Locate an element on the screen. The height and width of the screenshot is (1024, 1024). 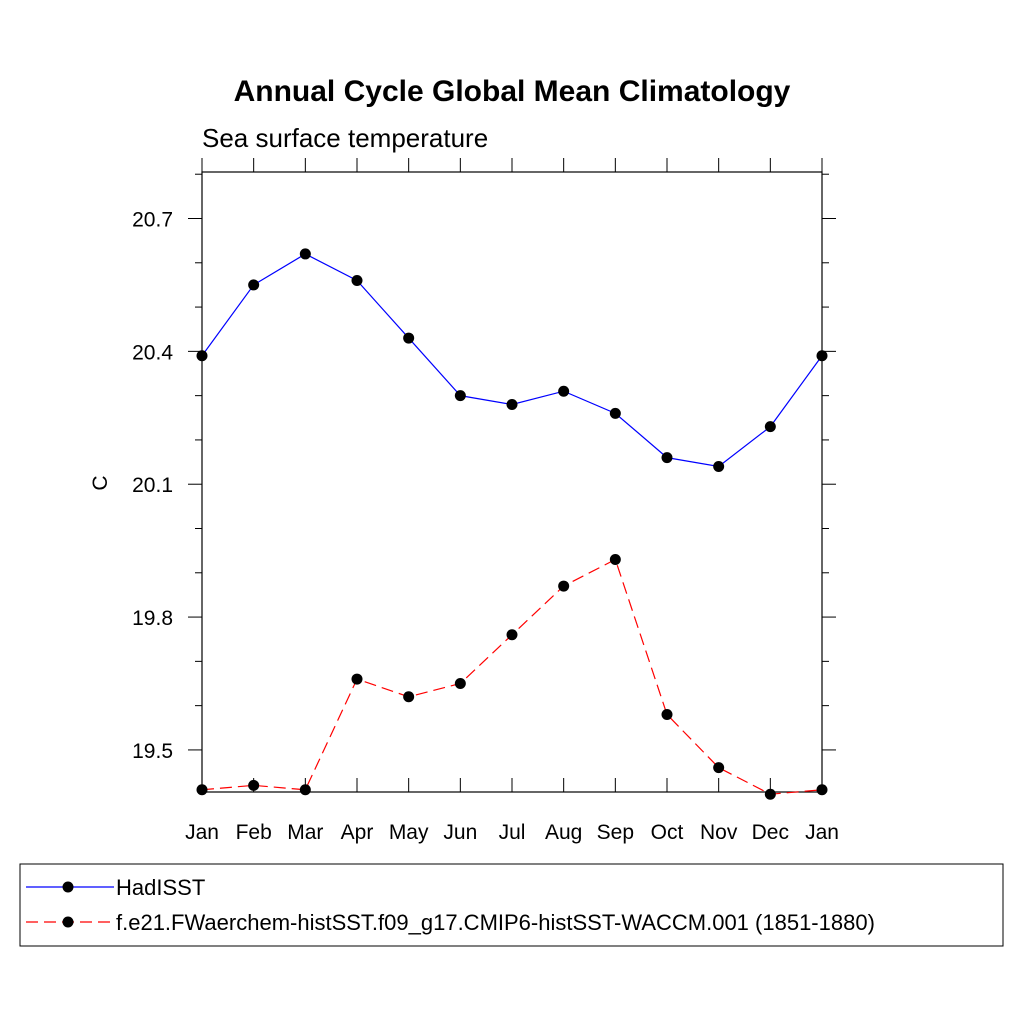
x-tick-label: Mar is located at coordinates (305, 832).